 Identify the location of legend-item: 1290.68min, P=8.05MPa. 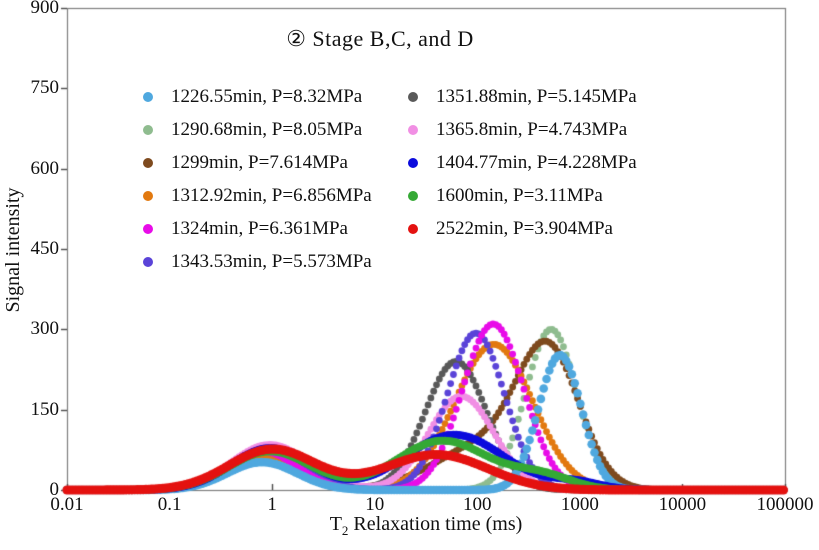
(252, 130).